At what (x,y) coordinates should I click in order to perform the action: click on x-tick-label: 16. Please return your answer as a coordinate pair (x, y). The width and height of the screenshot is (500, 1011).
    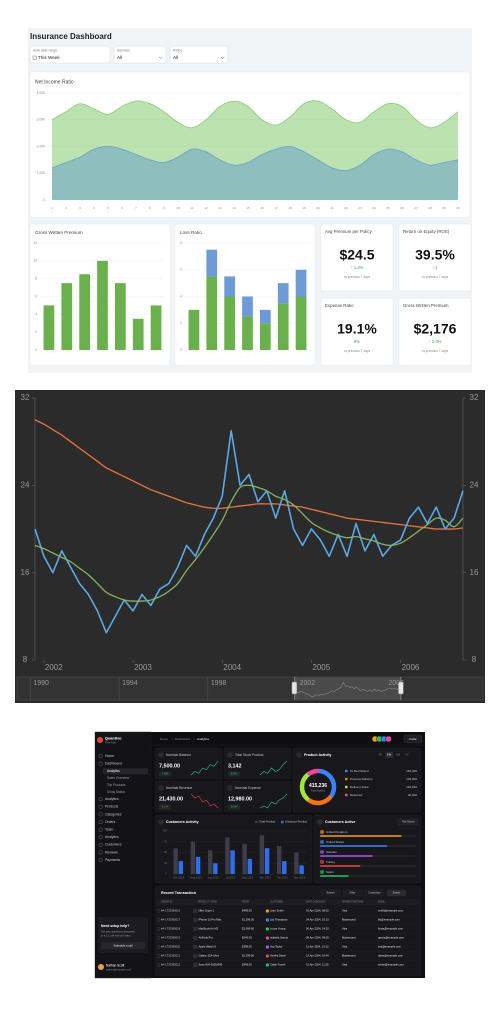
    Looking at the image, I should click on (262, 208).